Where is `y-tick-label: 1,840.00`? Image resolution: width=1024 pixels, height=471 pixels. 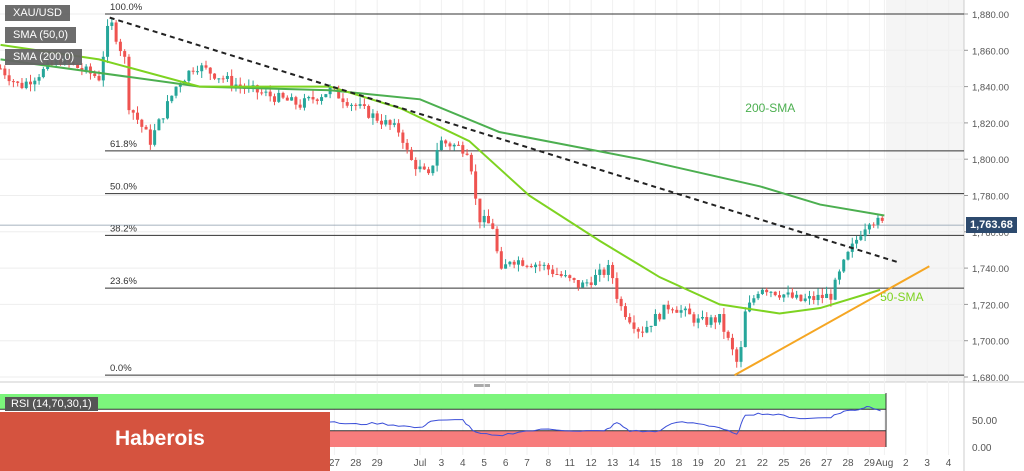 y-tick-label: 1,840.00 is located at coordinates (990, 88).